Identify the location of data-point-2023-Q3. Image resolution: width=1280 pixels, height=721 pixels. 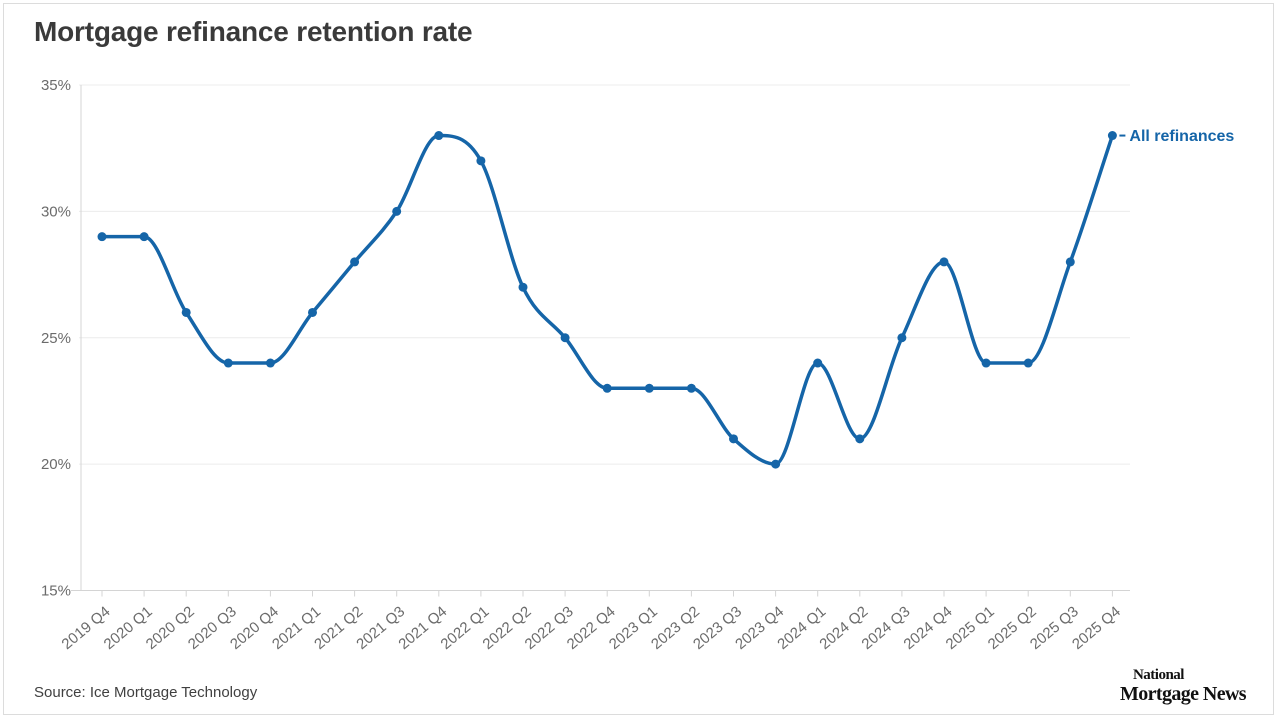
(733, 438).